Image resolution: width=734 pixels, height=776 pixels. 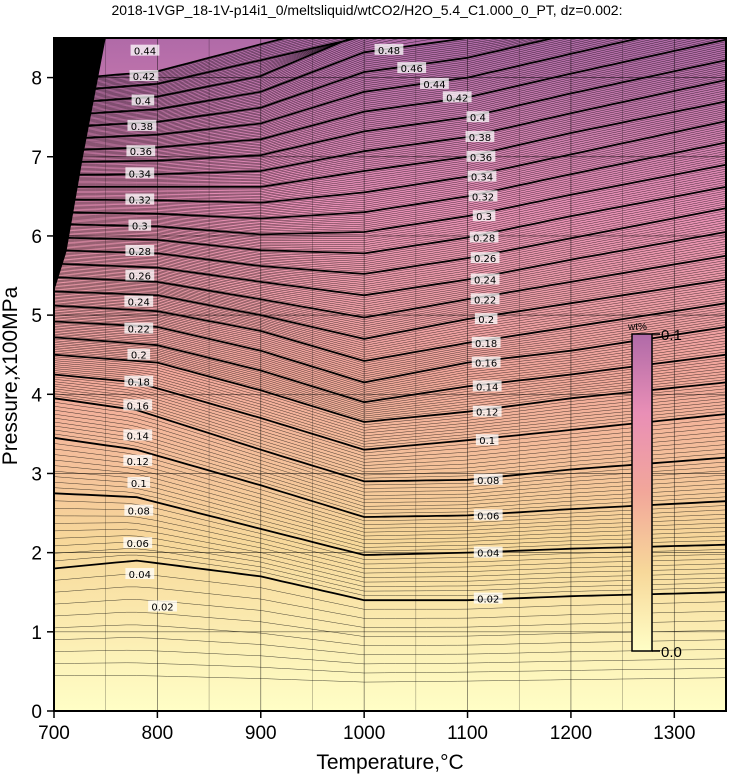 What do you see at coordinates (482, 178) in the screenshot?
I see `contour-label: 0.34` at bounding box center [482, 178].